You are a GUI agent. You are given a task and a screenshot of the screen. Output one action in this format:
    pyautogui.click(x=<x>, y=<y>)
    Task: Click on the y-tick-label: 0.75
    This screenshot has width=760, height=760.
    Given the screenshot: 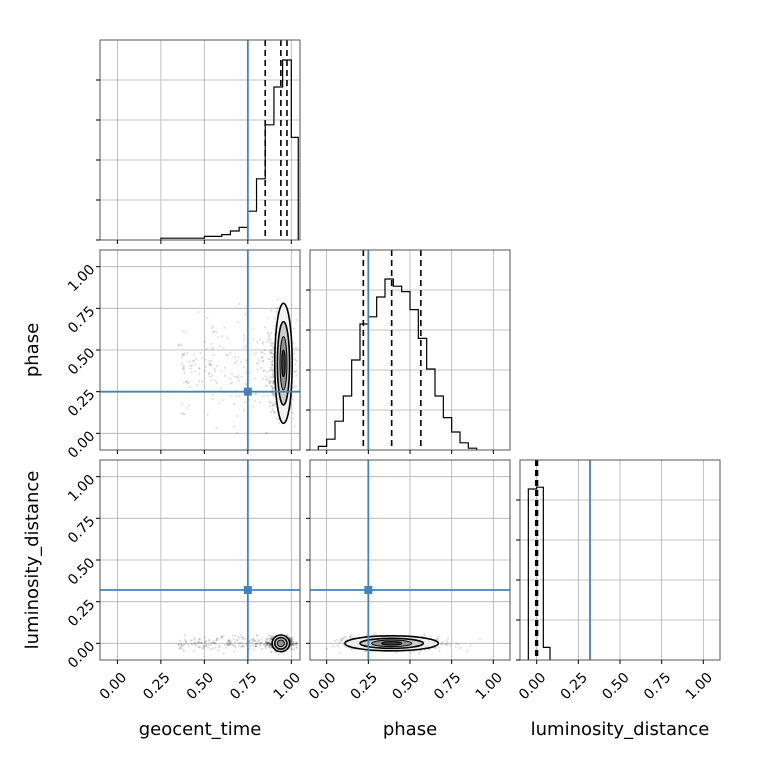 What is the action you would take?
    pyautogui.click(x=81, y=319)
    